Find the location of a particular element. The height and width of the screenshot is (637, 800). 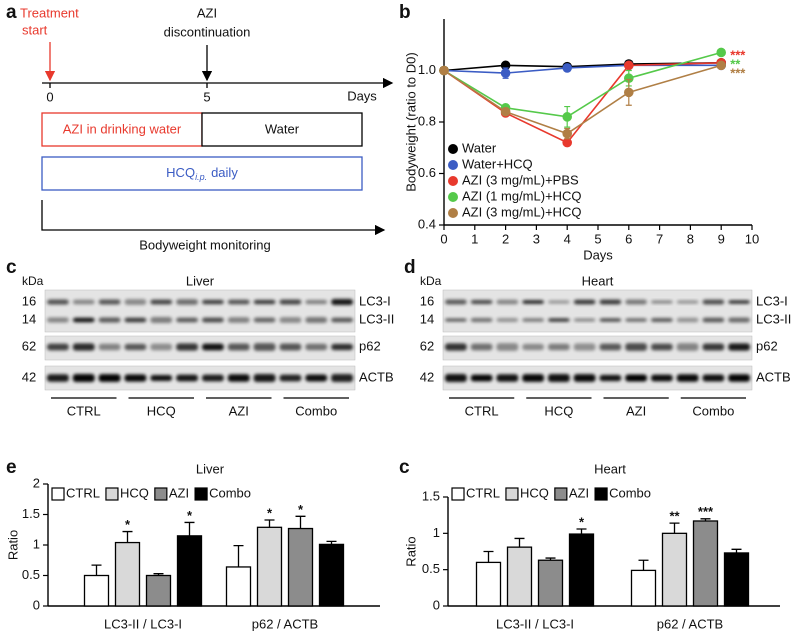

blot-title: Heart is located at coordinates (598, 280).